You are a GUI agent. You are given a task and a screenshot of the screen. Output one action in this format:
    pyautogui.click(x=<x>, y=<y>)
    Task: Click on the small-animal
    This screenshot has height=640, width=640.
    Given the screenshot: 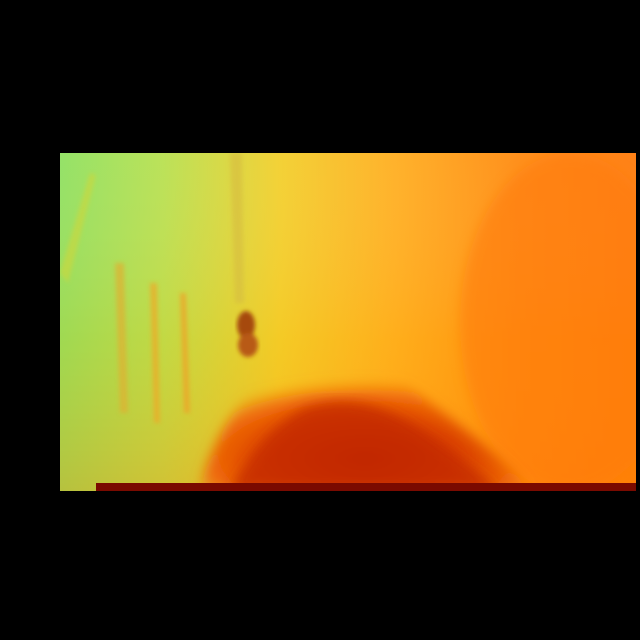 What is the action you would take?
    pyautogui.click(x=247, y=334)
    